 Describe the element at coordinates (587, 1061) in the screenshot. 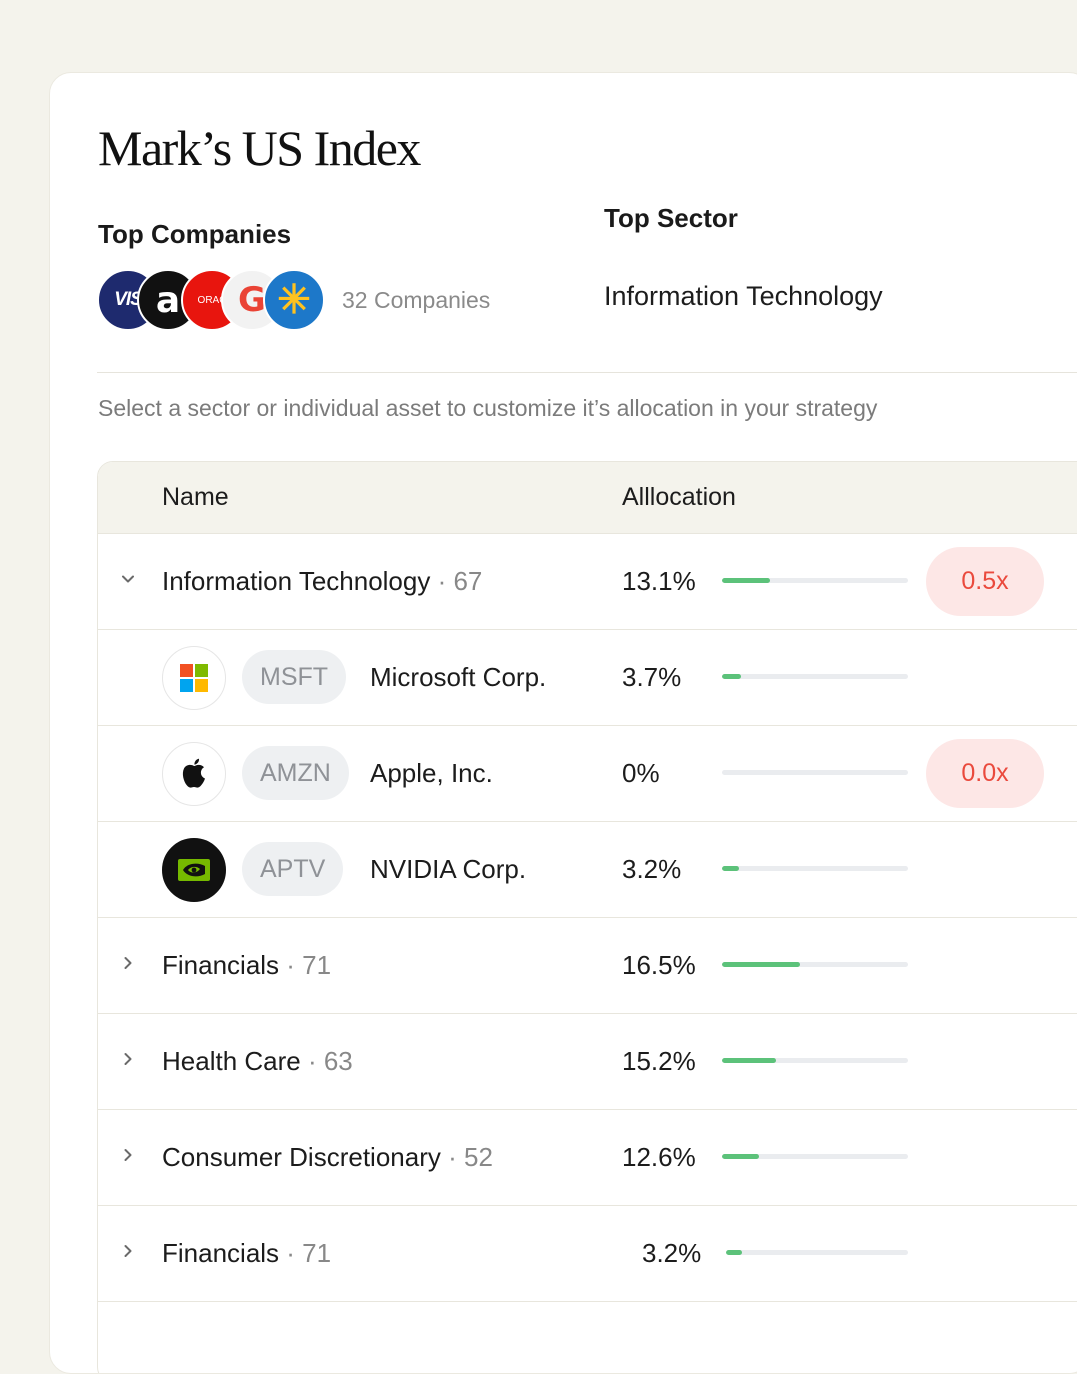

I see `sector-row-health-care: Health Care · 63 15.2%` at that location.